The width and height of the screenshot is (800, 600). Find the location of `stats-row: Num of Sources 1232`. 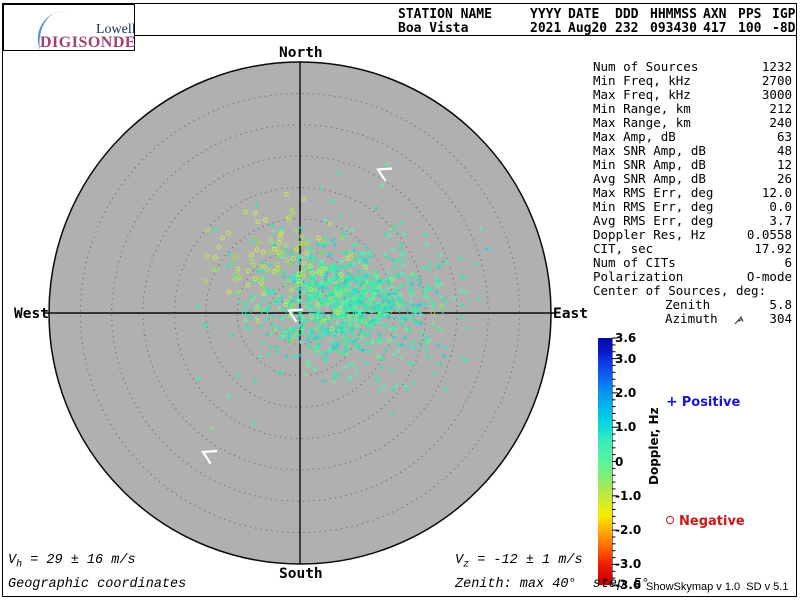

stats-row: Num of Sources 1232 is located at coordinates (692, 66).